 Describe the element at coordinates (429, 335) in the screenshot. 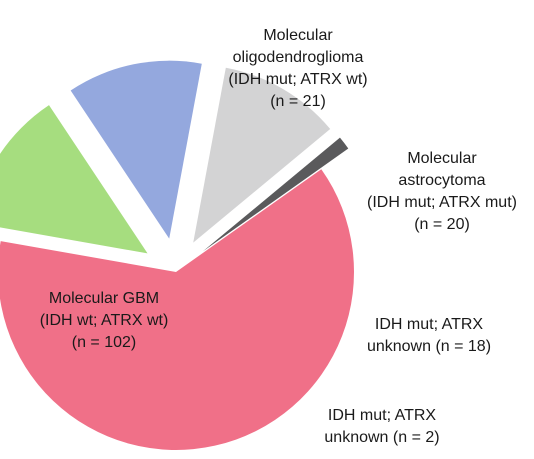

I see `slice-label-2: IDH mut; ATRX unknown (n = 18)` at that location.